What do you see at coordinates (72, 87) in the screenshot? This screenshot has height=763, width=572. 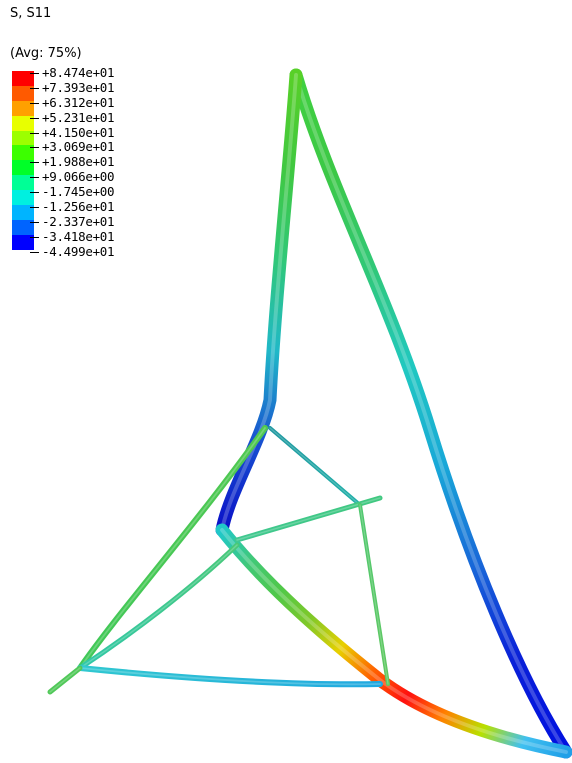 I see `legend-tick-label: +7.393e+01` at bounding box center [72, 87].